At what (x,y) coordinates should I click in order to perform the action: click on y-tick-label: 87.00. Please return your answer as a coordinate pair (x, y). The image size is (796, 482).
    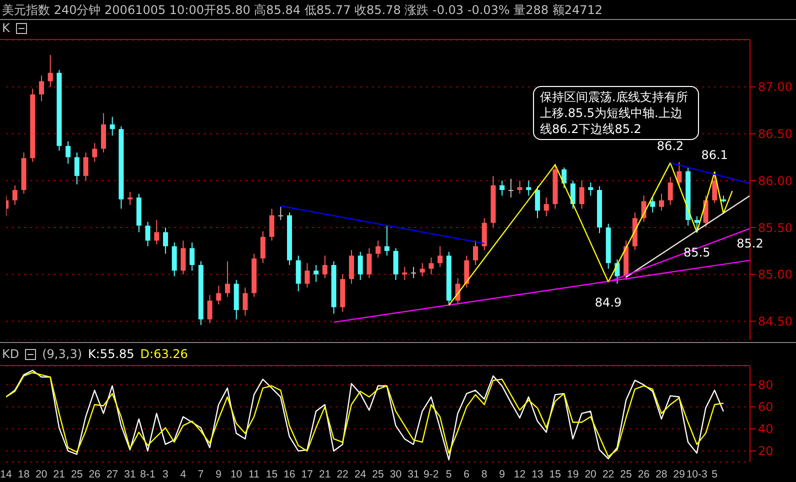
    Looking at the image, I should click on (775, 87).